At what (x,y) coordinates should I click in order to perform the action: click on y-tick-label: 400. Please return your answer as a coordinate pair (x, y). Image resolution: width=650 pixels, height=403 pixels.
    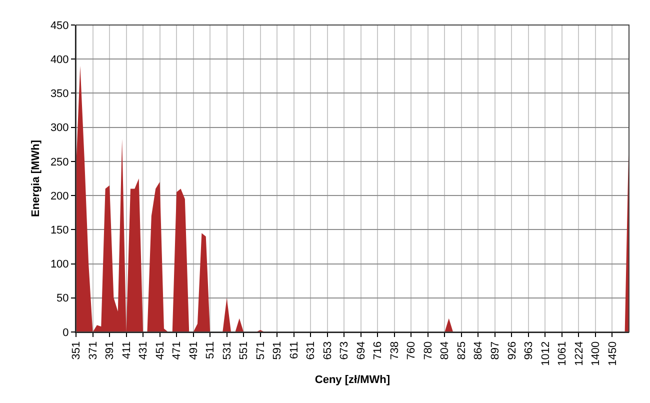
    Looking at the image, I should click on (59, 60).